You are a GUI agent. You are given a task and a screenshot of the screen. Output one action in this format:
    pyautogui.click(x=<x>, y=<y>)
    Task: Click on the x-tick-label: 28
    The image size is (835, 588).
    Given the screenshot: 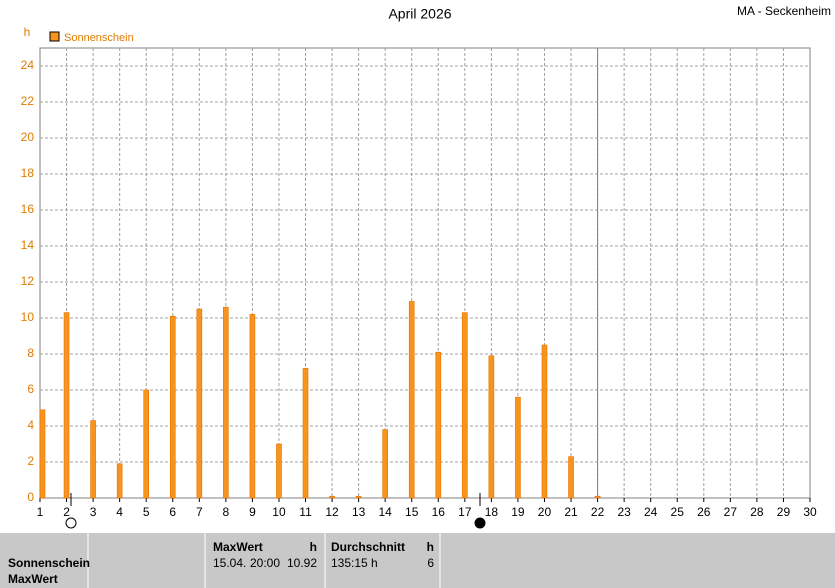 What is the action you would take?
    pyautogui.click(x=757, y=512)
    